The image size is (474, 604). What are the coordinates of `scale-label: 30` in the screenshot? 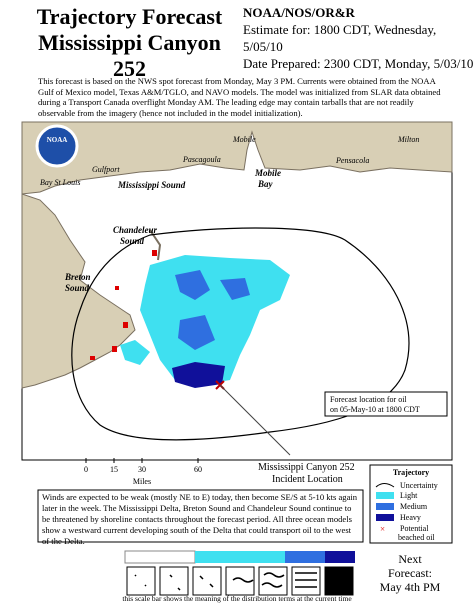 It's located at (142, 469).